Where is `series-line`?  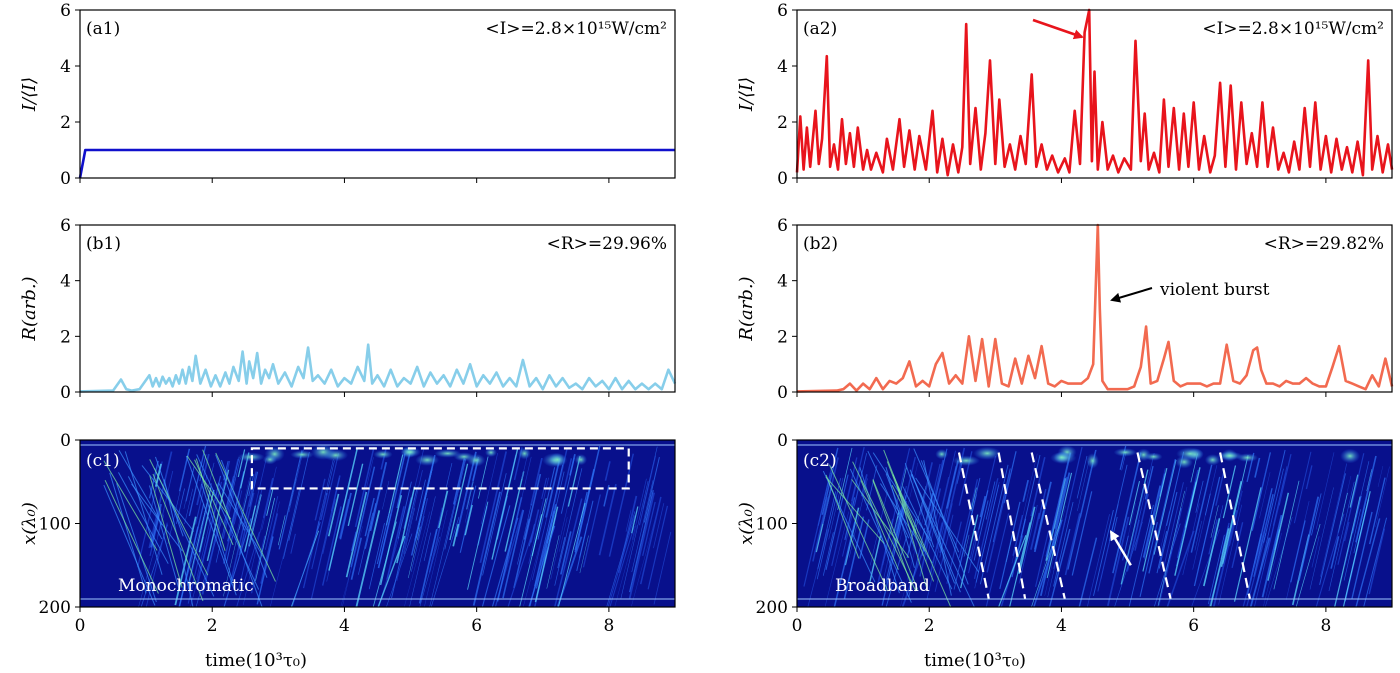 series-line is located at coordinates (376, 163).